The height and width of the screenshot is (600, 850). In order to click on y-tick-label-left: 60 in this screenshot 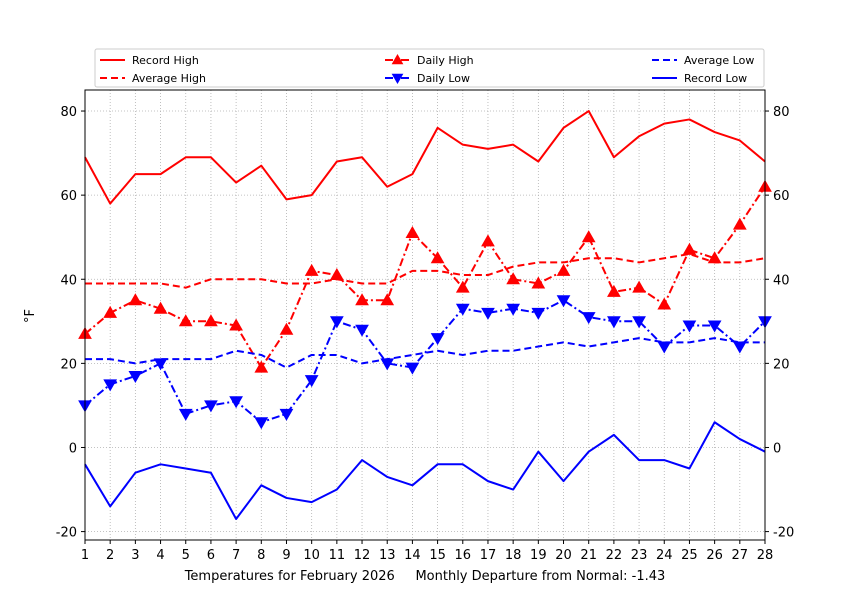, I will do `click(68, 196)`.